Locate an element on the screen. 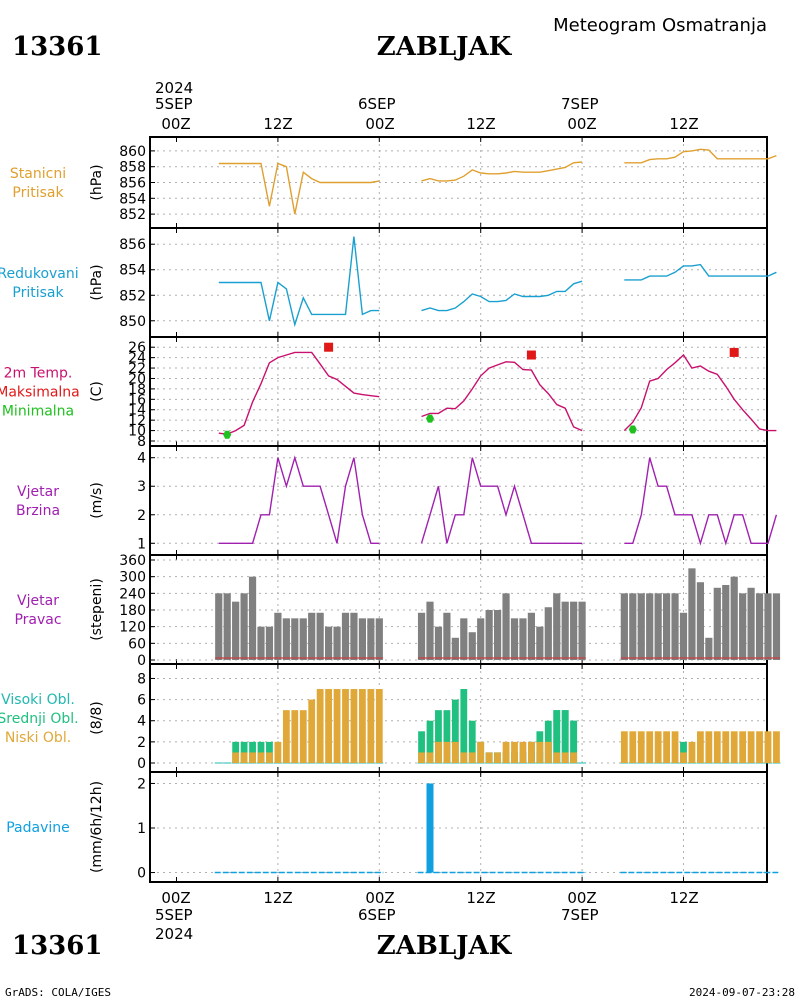 Image resolution: width=800 pixels, height=1000 pixels. series-line-temperature is located at coordinates (700, 392).